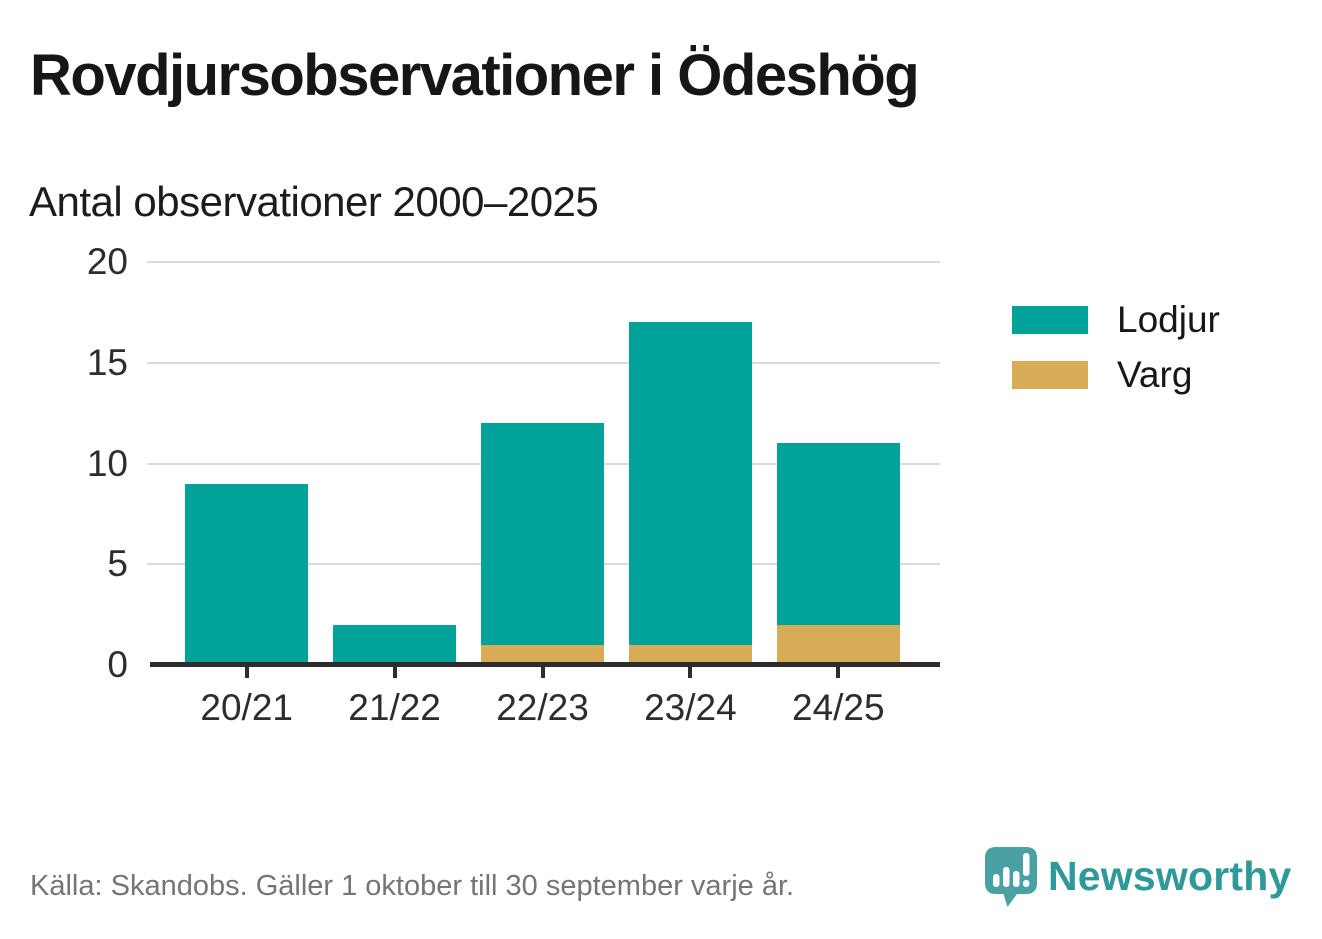 Image resolution: width=1322 pixels, height=939 pixels. What do you see at coordinates (542, 654) in the screenshot?
I see `bar-segment-varg-22/23` at bounding box center [542, 654].